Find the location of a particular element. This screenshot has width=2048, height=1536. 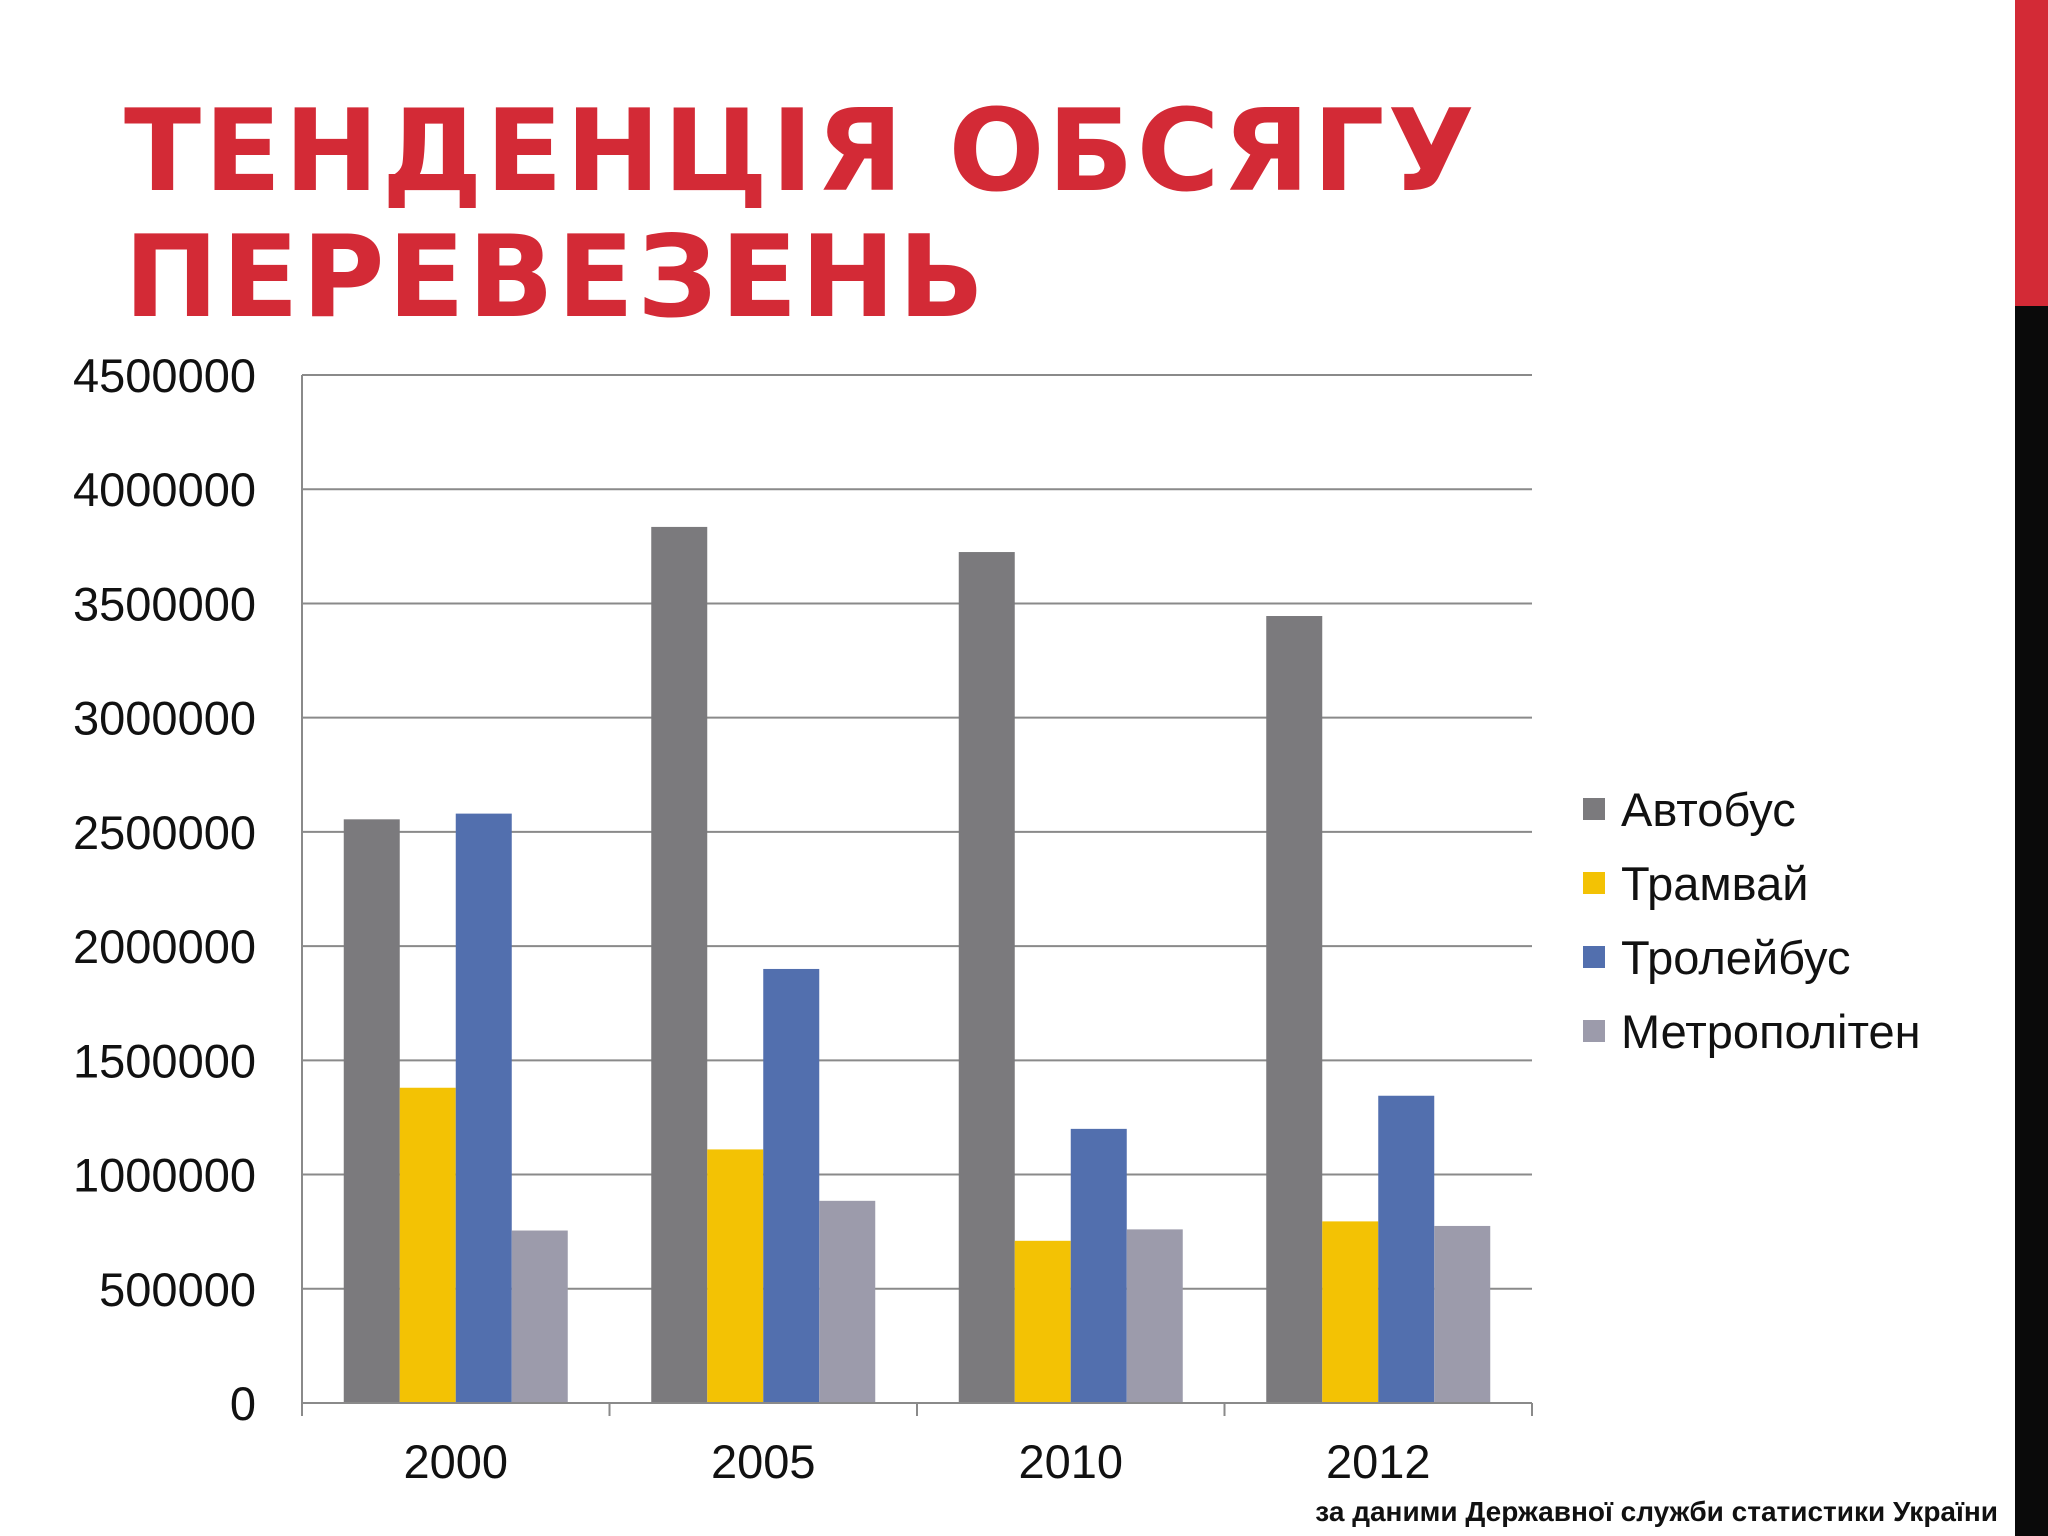

y-tick-label: 0 is located at coordinates (243, 1403).